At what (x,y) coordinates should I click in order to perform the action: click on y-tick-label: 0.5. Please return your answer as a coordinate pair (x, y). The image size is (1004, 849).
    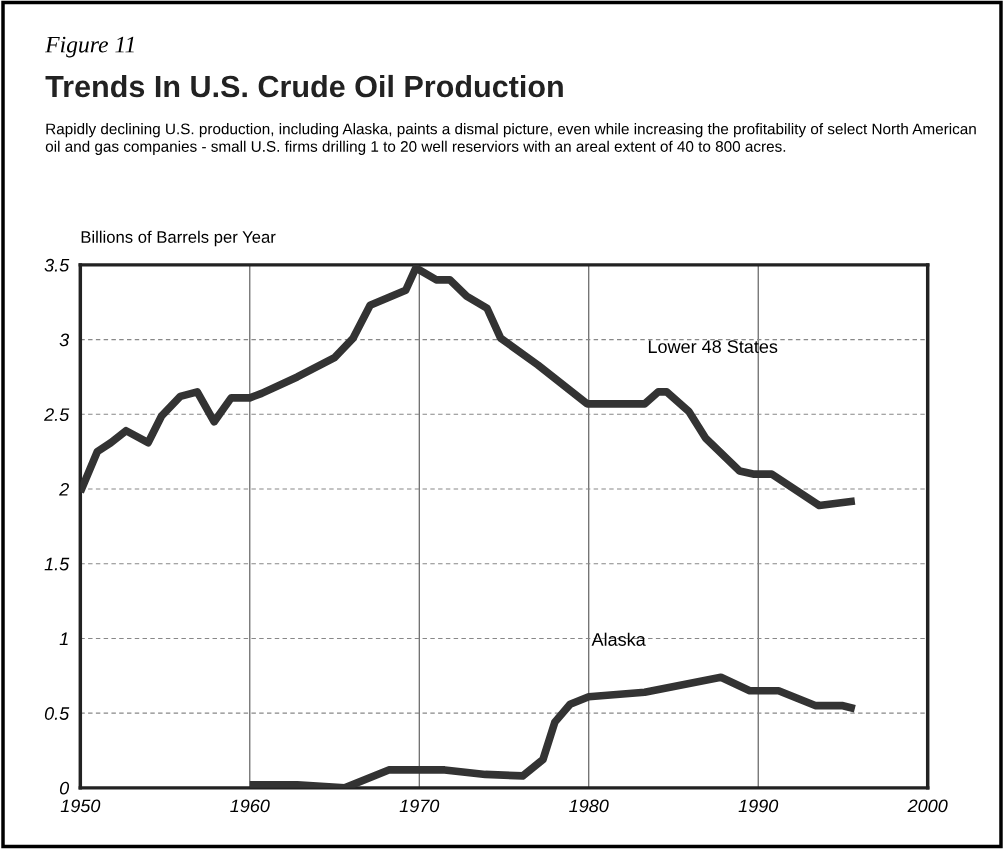
    Looking at the image, I should click on (57, 713).